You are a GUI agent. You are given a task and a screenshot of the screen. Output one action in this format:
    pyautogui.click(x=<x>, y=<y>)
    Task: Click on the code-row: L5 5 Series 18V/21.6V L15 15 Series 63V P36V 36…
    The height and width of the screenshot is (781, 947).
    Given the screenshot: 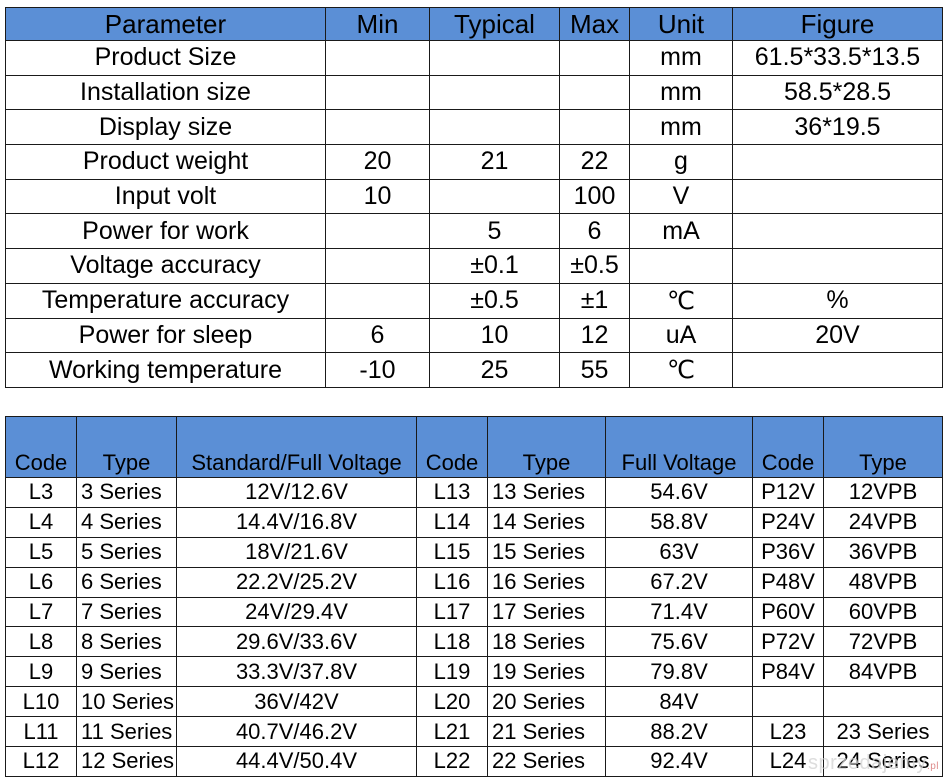 What is the action you would take?
    pyautogui.click(x=474, y=552)
    